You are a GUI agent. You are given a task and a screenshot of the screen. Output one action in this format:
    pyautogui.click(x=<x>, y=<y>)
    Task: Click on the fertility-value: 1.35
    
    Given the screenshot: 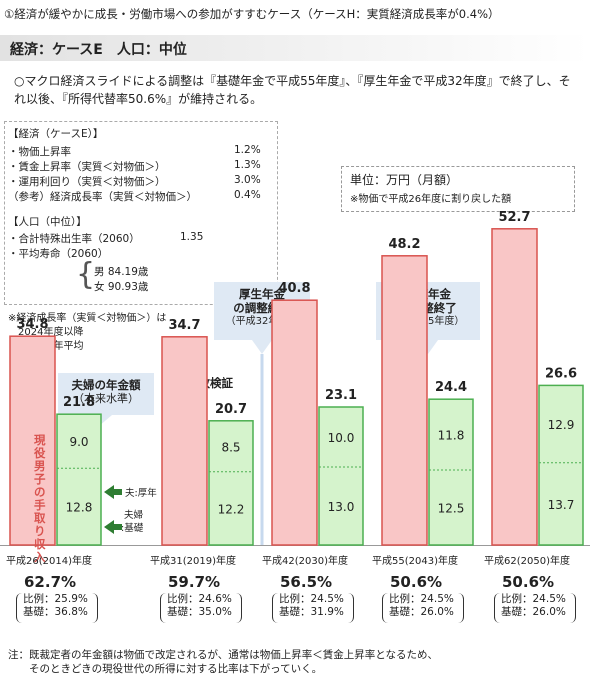 What is the action you would take?
    pyautogui.click(x=192, y=237)
    